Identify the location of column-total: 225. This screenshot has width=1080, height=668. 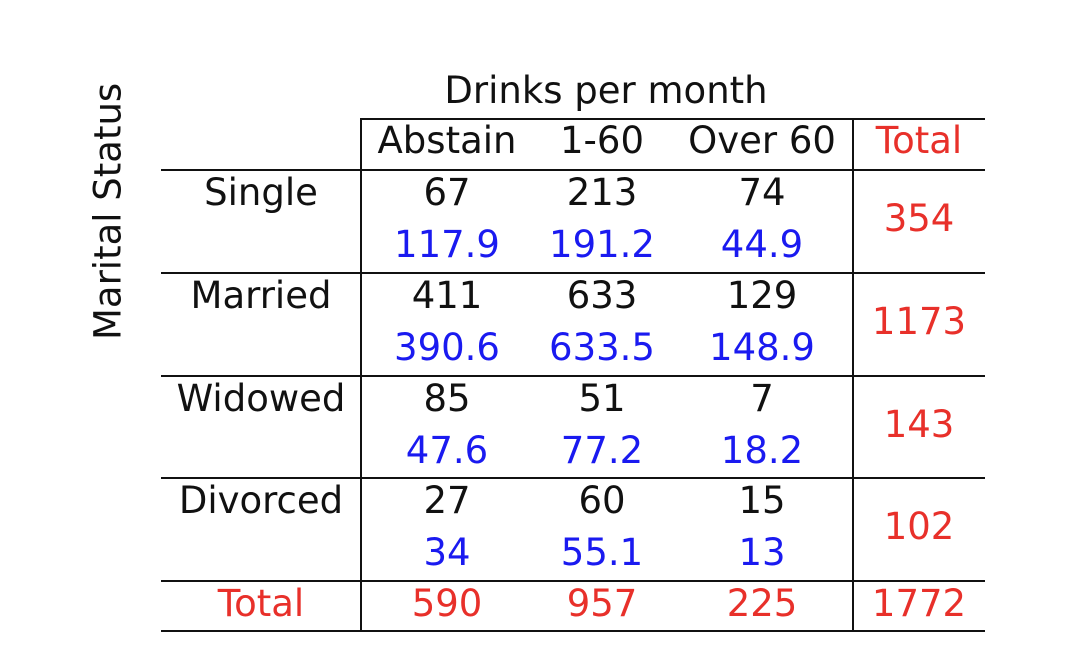
(762, 603).